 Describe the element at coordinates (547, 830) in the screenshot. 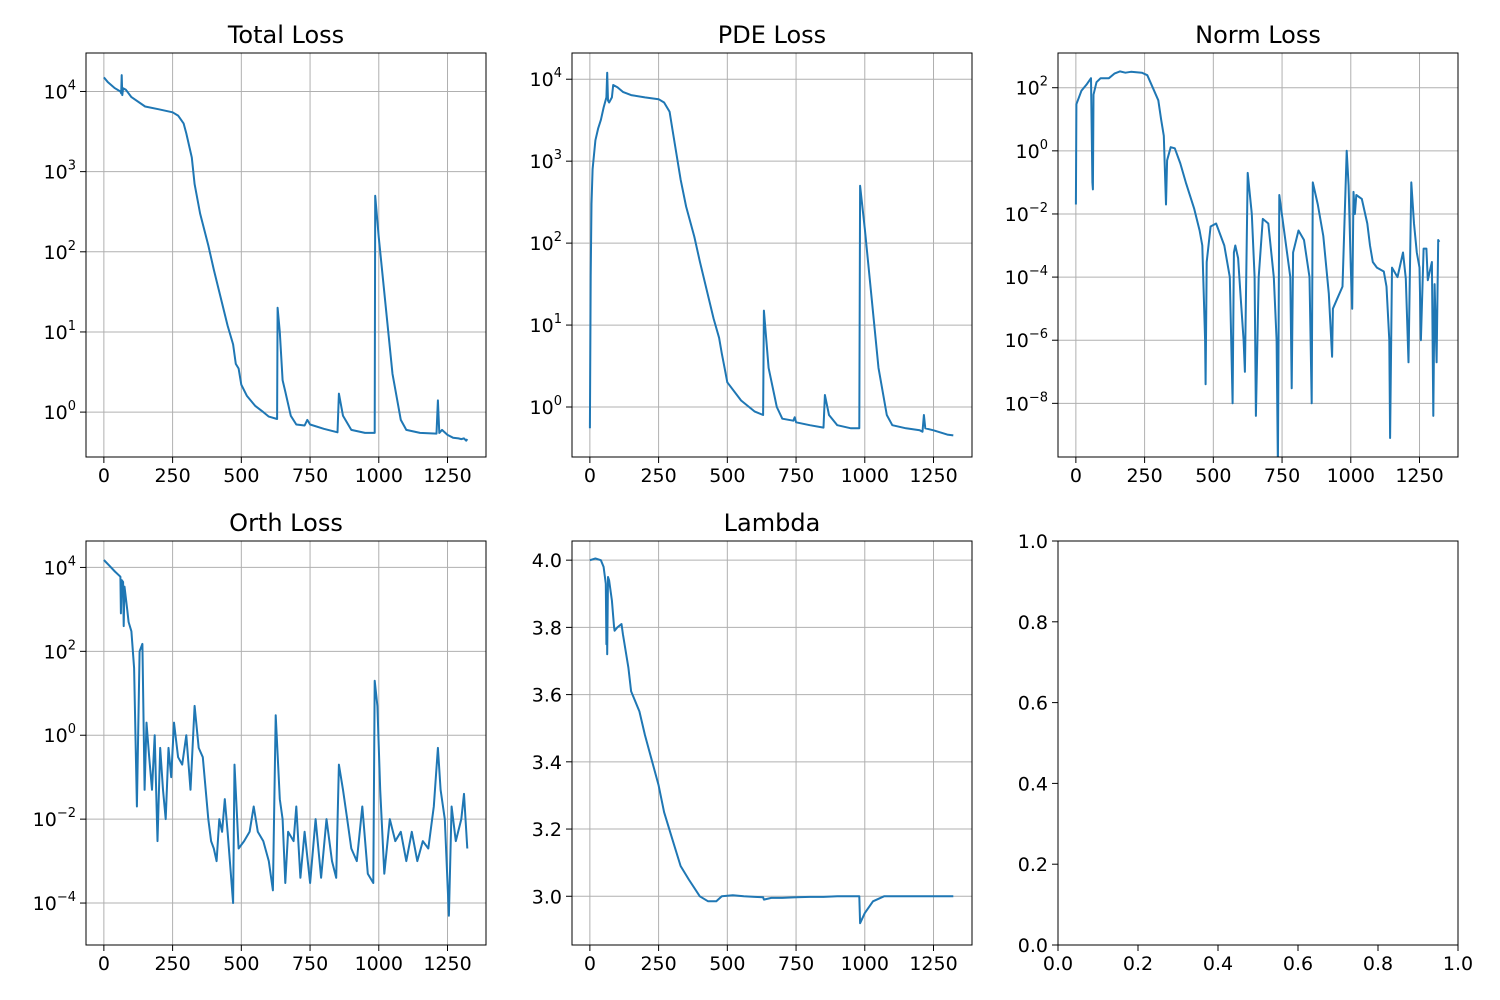

I see `y-tick-label: 3.2` at that location.